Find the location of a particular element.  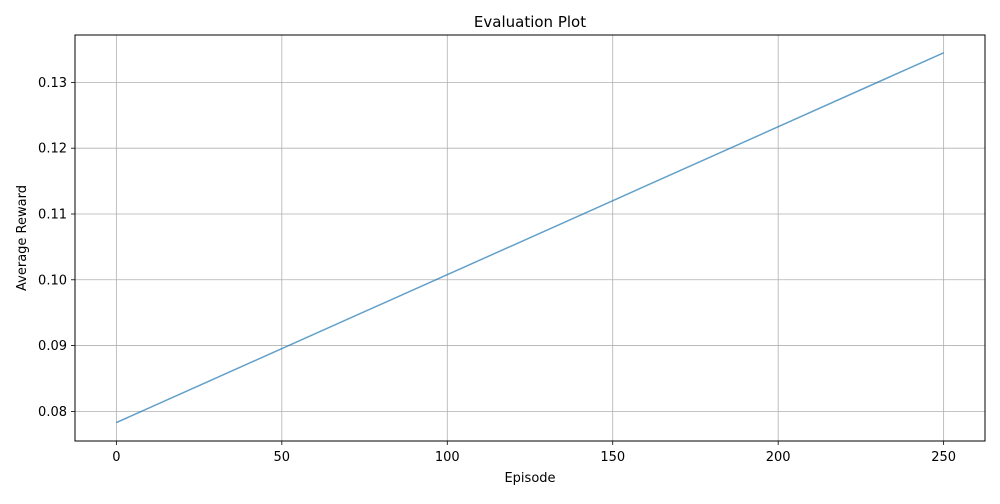

y-axis-label: Average Reward is located at coordinates (22, 238).